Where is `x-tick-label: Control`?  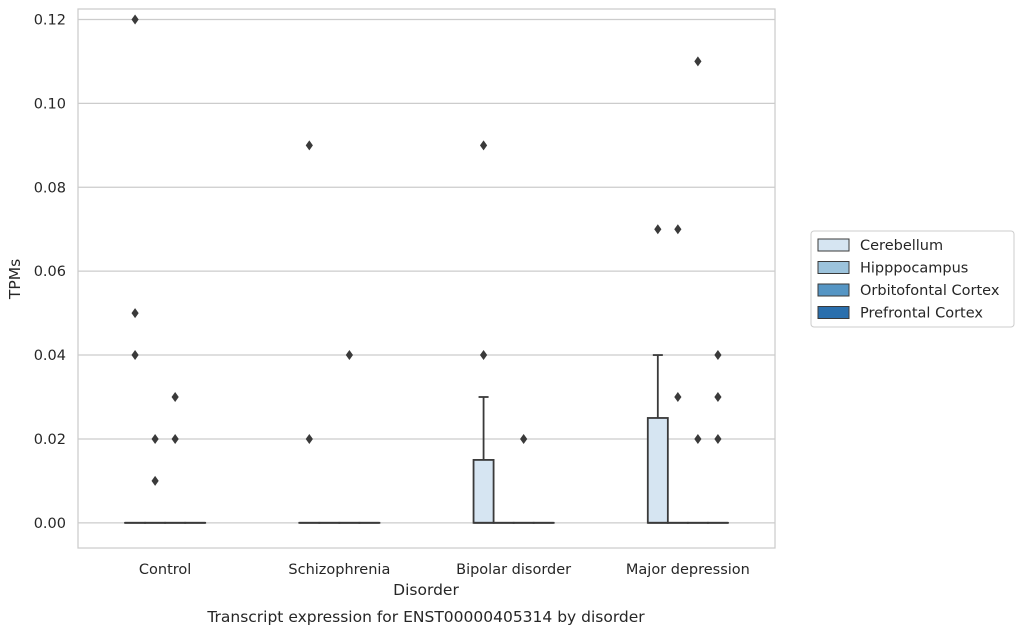
x-tick-label: Control is located at coordinates (165, 570).